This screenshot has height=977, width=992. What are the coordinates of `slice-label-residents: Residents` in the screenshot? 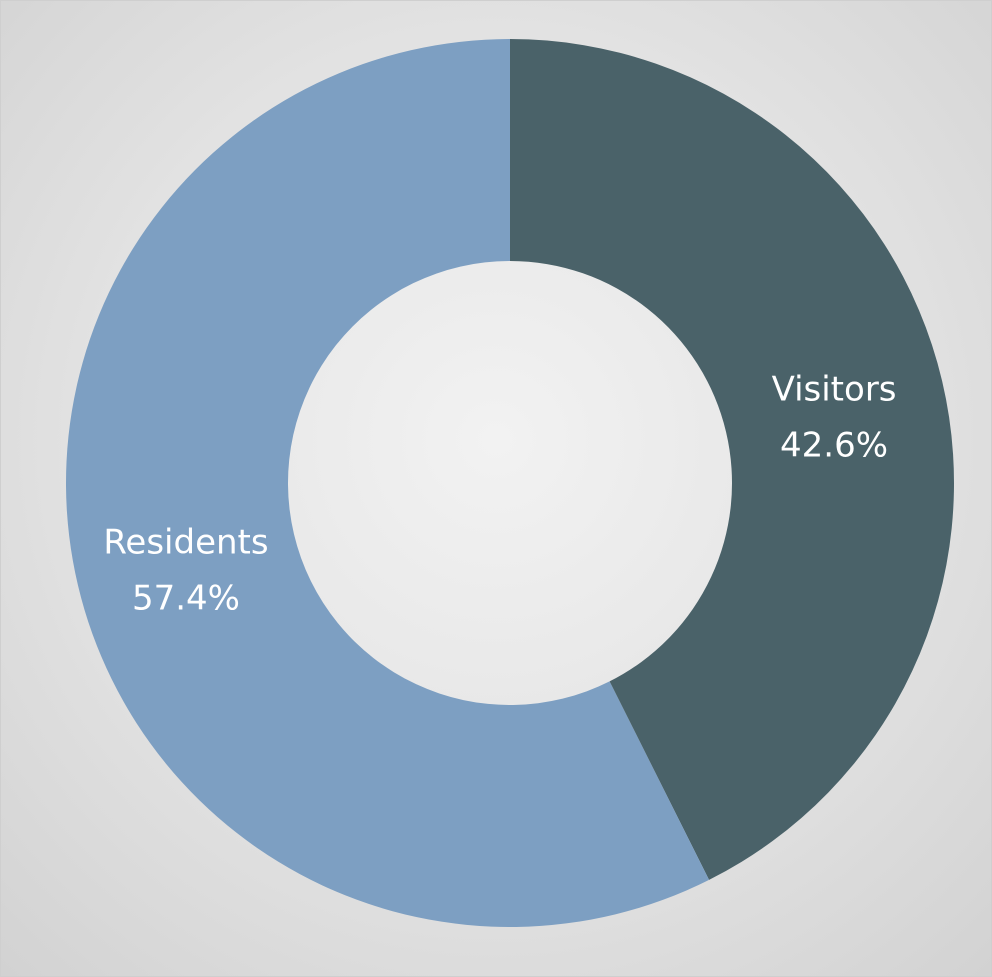 It's located at (185, 543).